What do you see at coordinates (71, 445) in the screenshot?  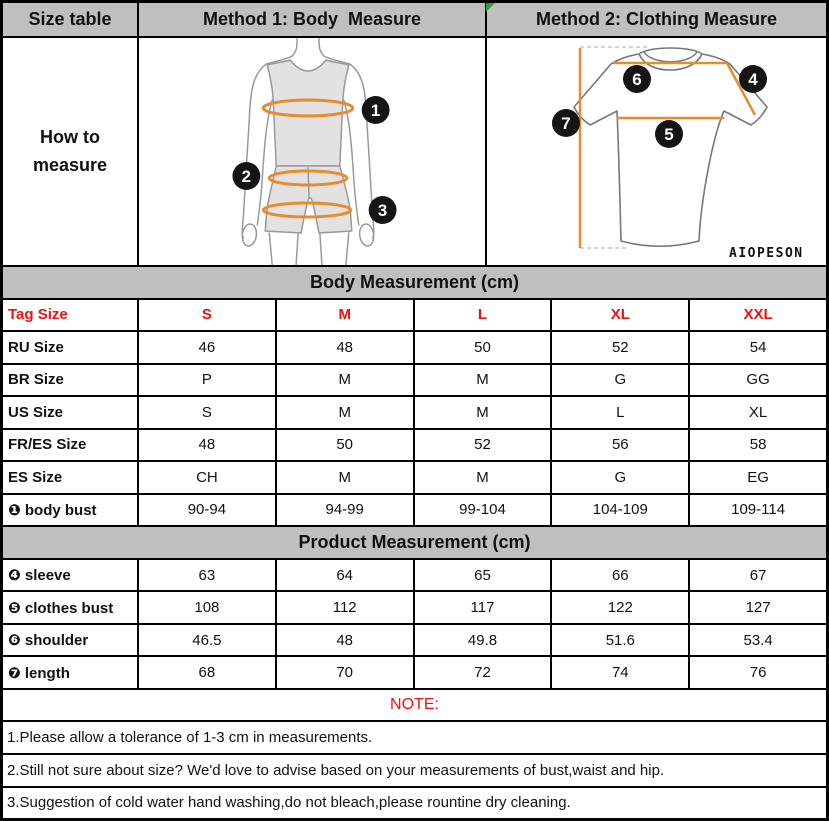 I see `row-label: FR/ES Size` at bounding box center [71, 445].